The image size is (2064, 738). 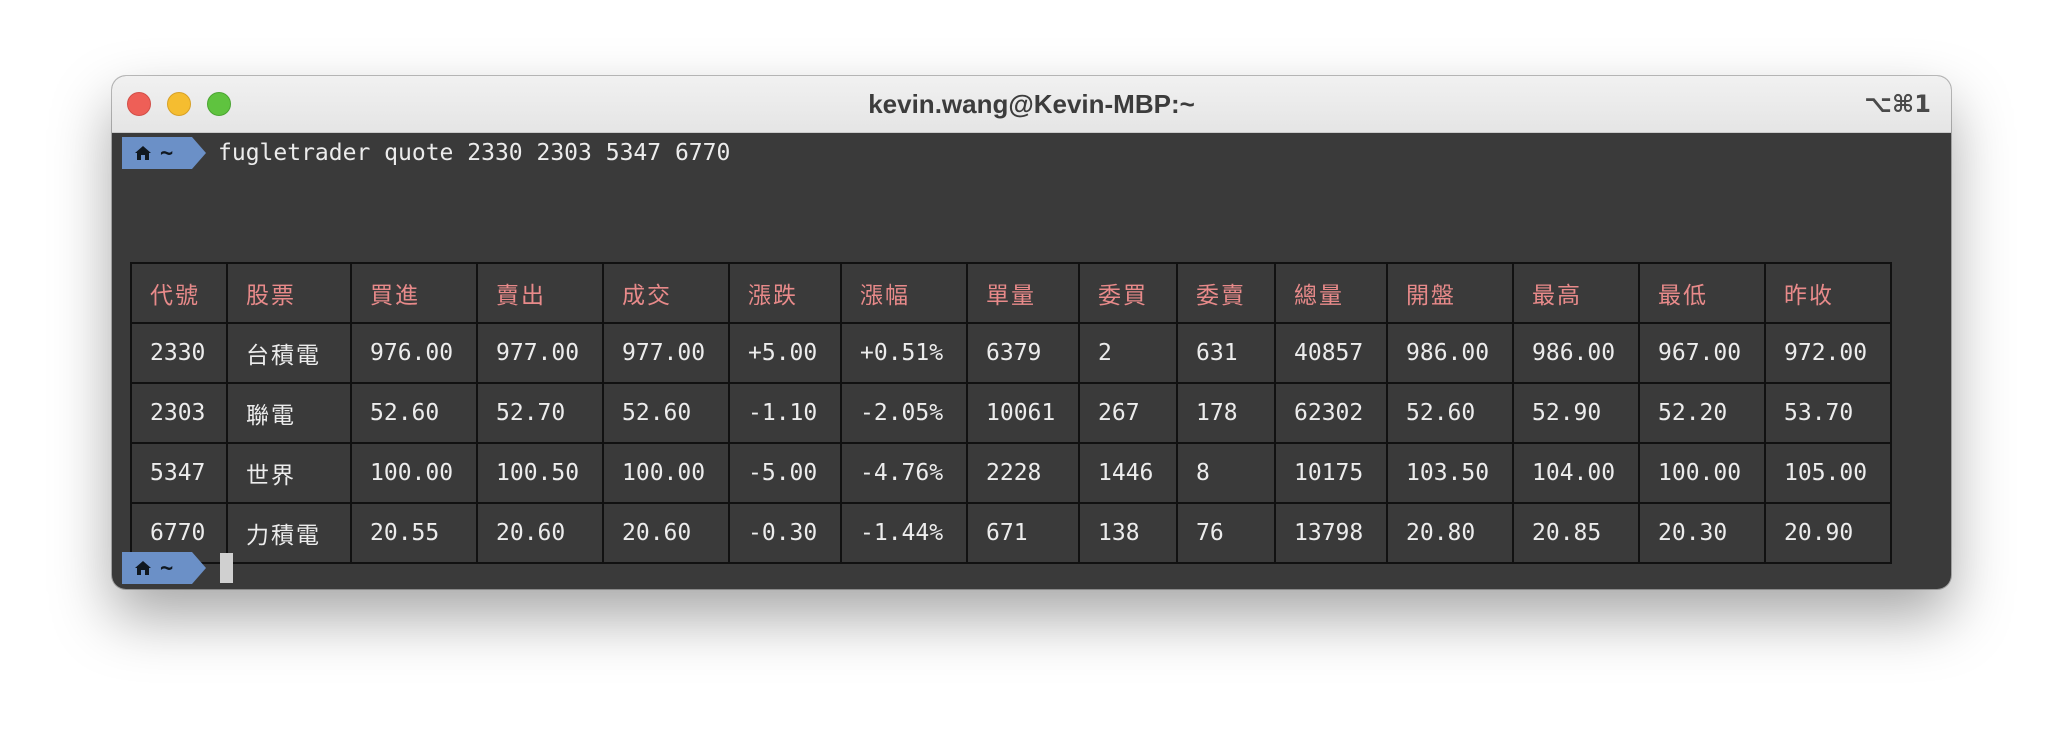 What do you see at coordinates (414, 293) in the screenshot?
I see `column-header-bid: 買進` at bounding box center [414, 293].